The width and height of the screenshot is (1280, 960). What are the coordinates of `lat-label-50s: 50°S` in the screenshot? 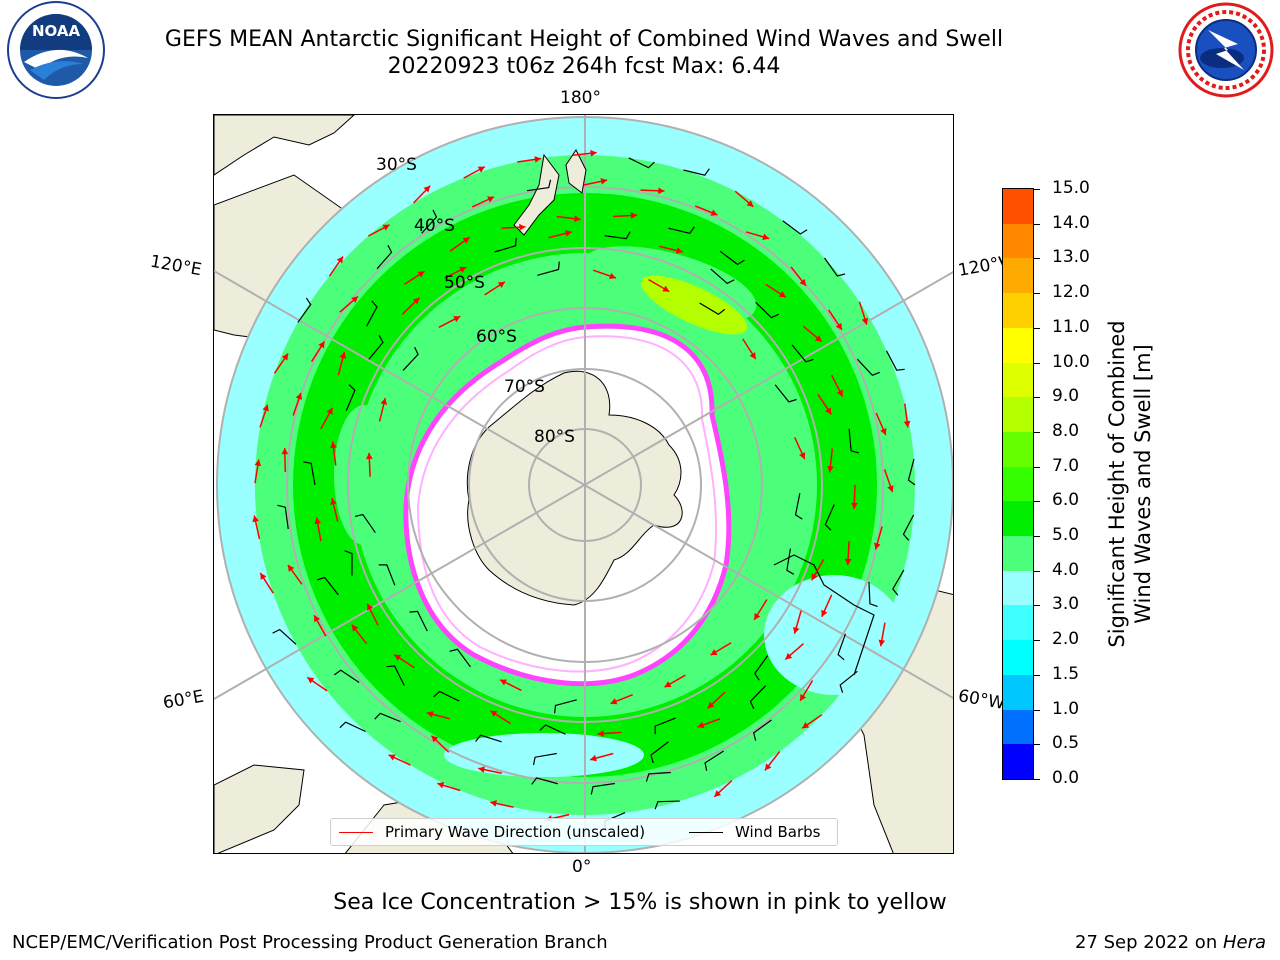 It's located at (464, 283).